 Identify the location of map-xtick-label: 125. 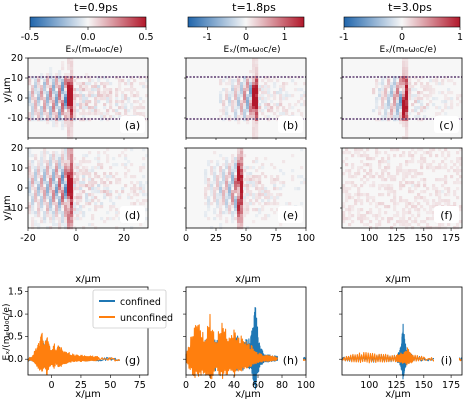
(396, 238).